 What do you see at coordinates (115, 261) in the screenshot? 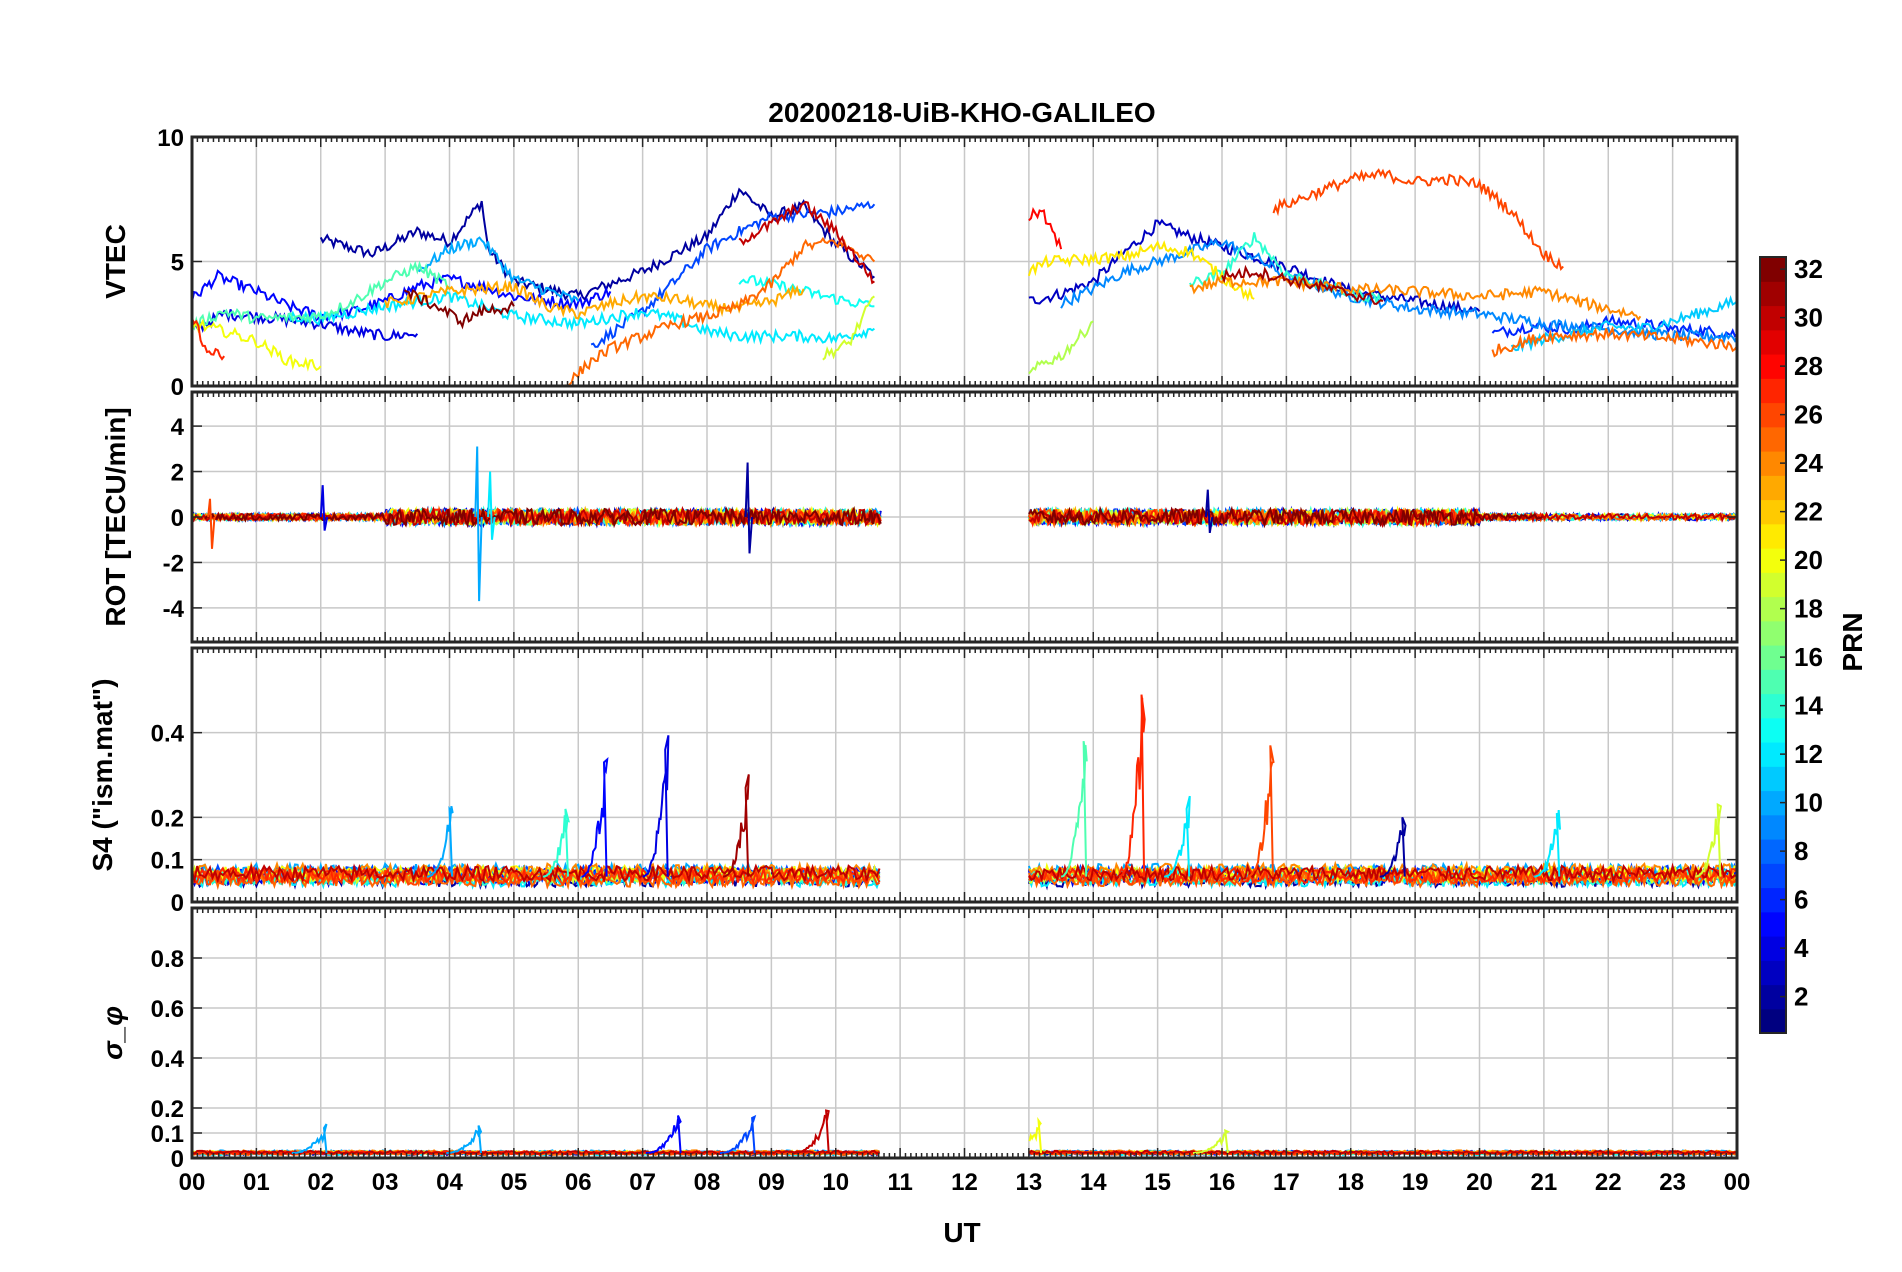
I see `y-axis-label: VTEC` at bounding box center [115, 261].